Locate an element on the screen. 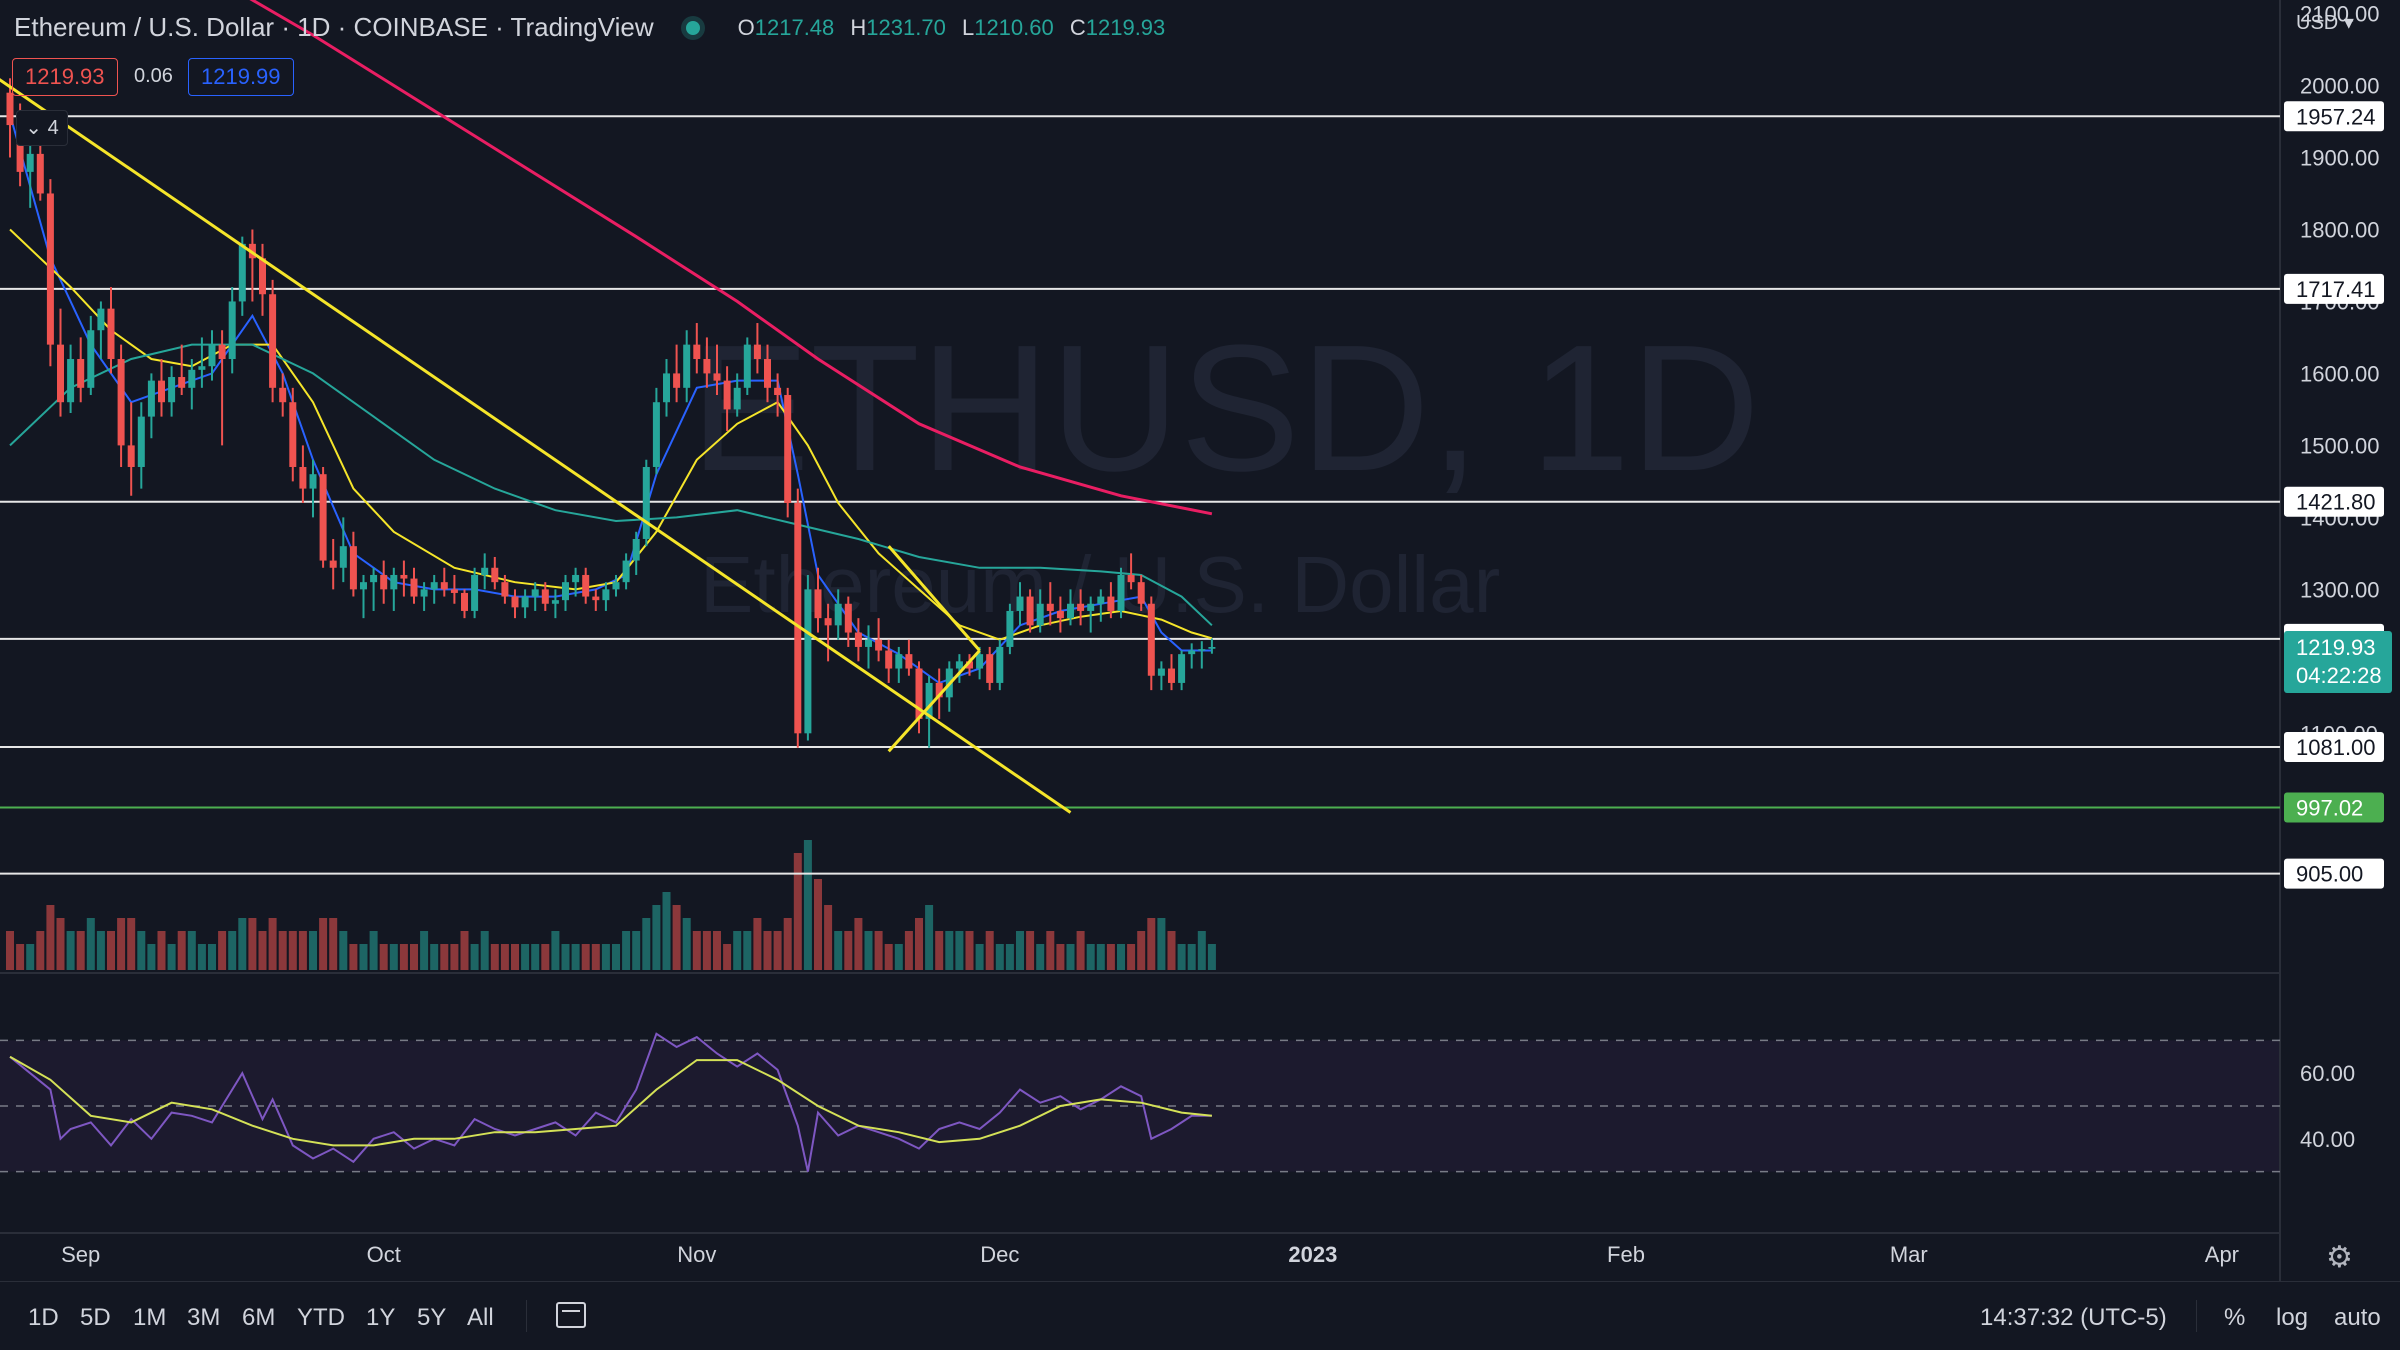  timeframe-5d: 5D is located at coordinates (95, 1317).